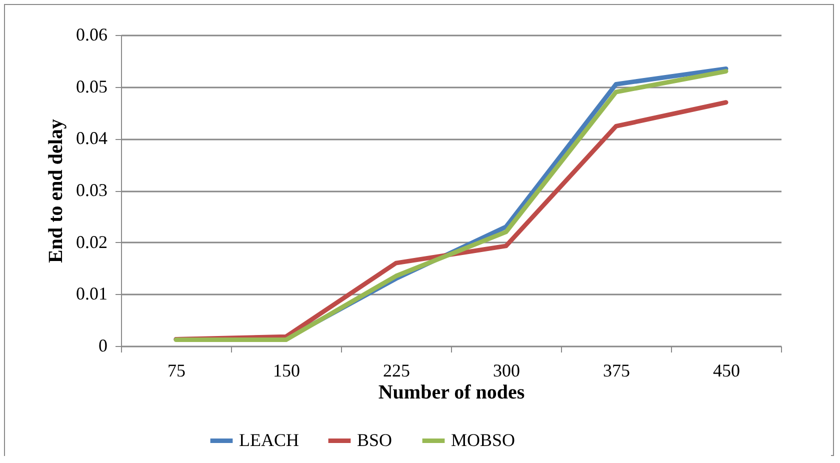  I want to click on x-tick-label: 75, so click(177, 370).